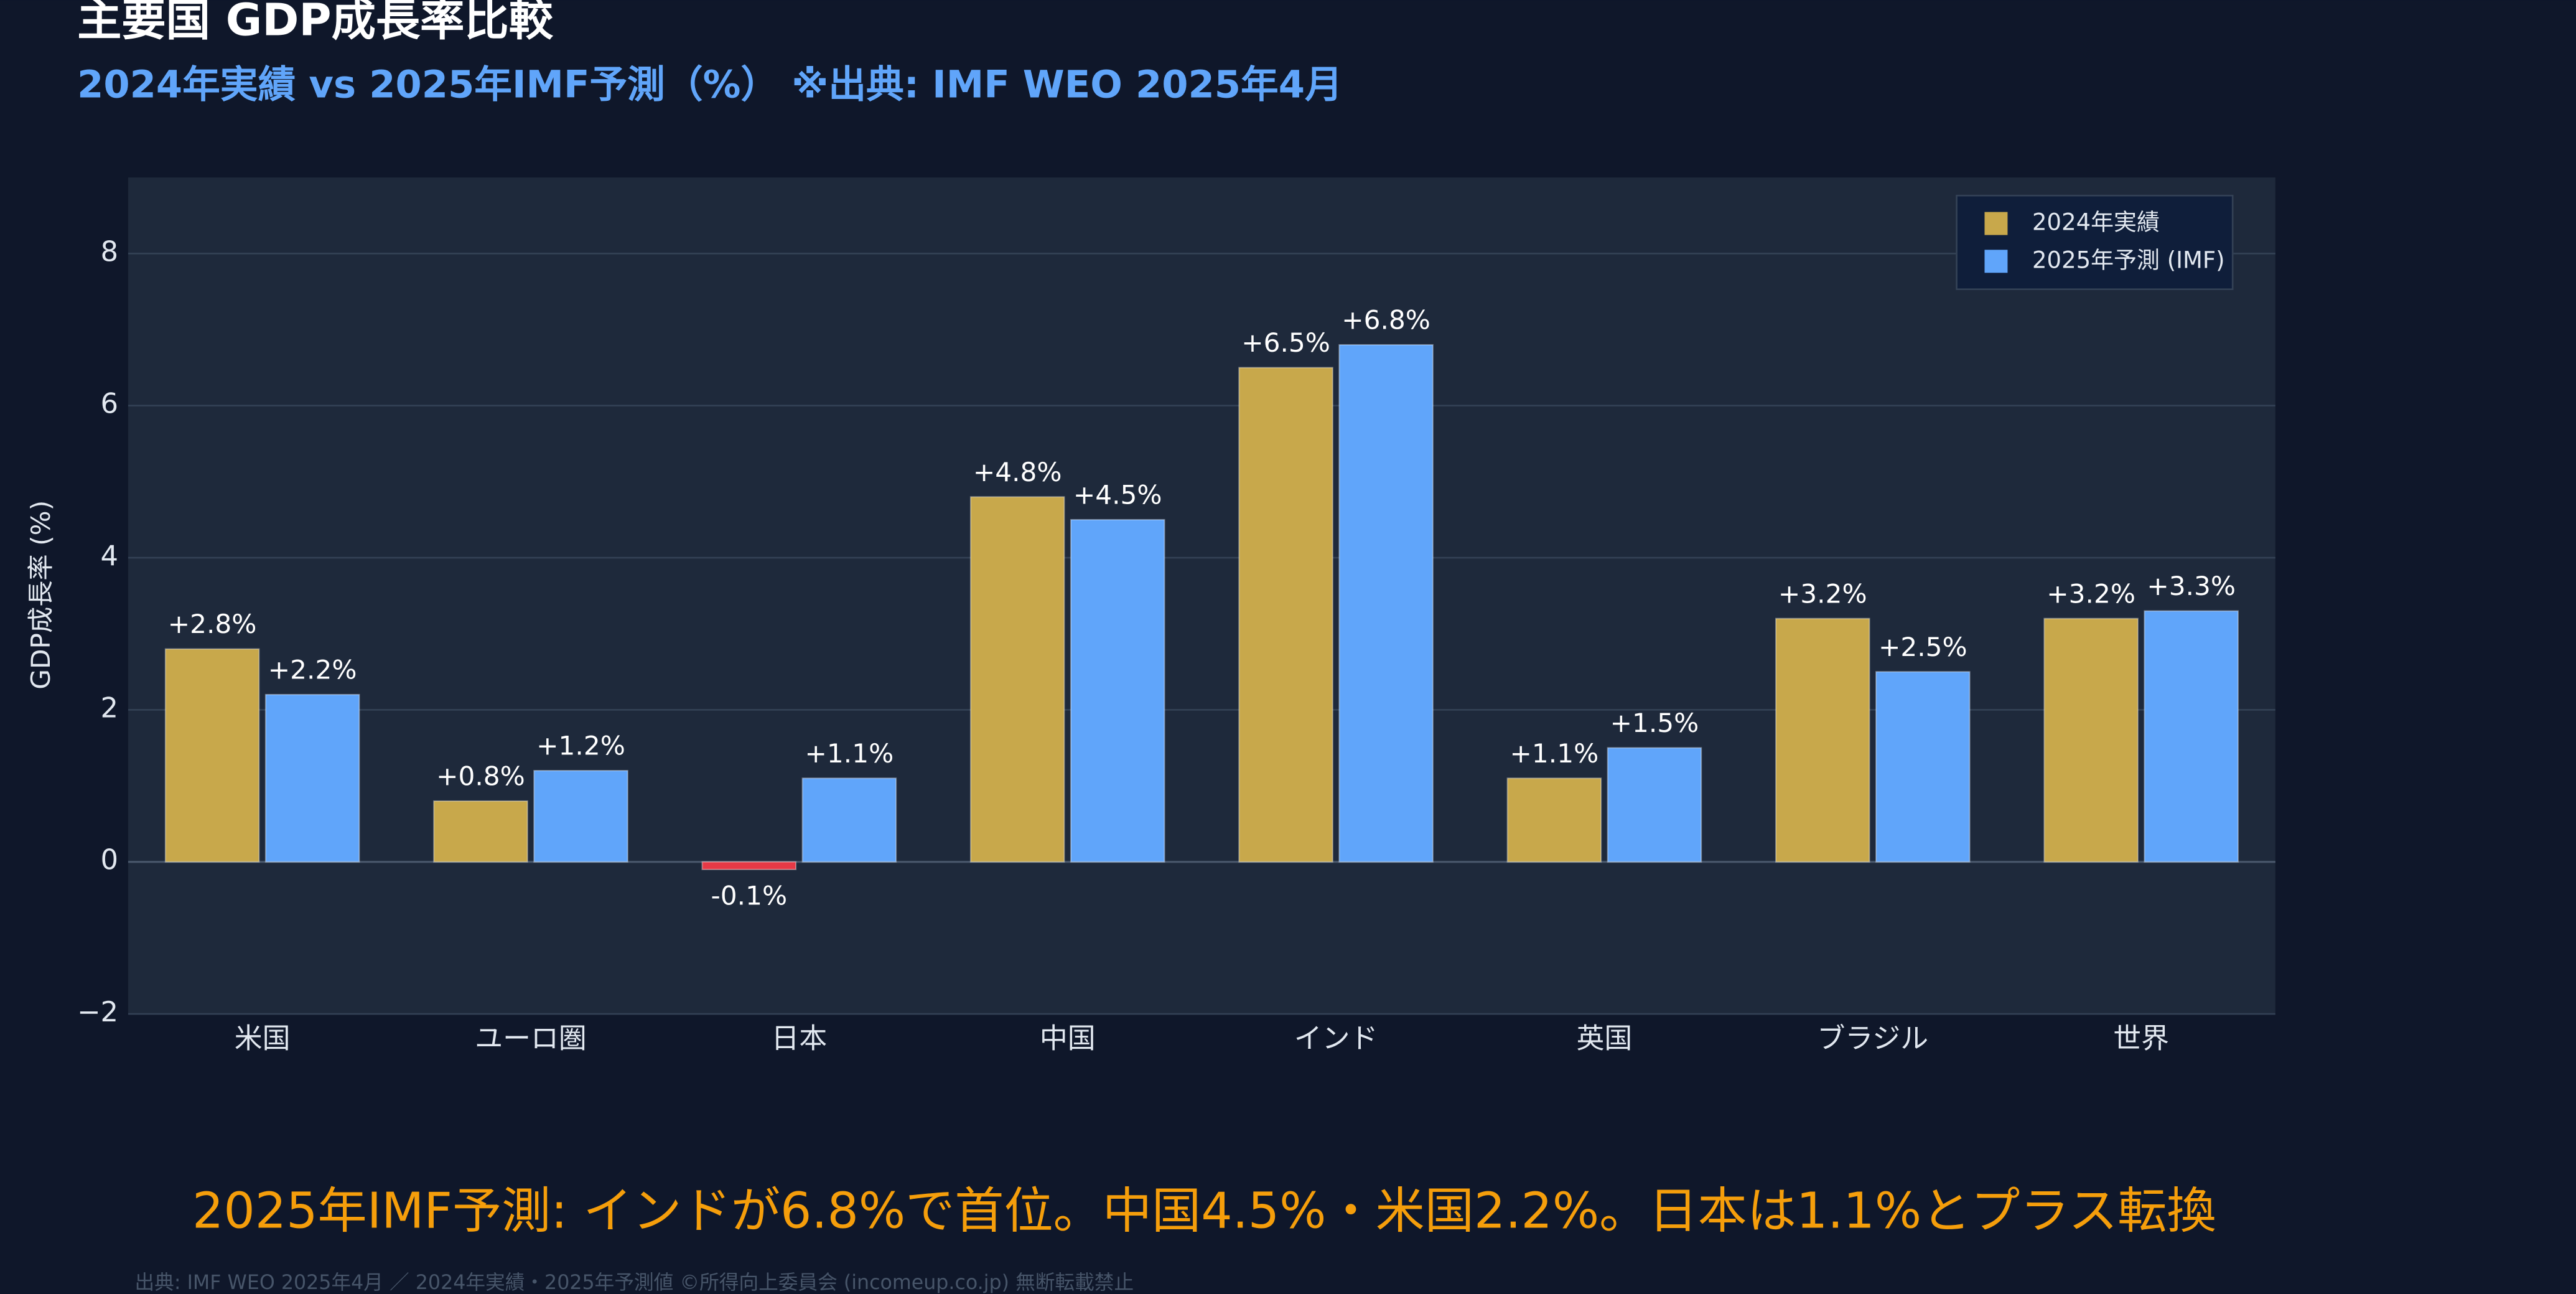 The width and height of the screenshot is (2576, 1294). I want to click on y-tick-label: 0, so click(110, 859).